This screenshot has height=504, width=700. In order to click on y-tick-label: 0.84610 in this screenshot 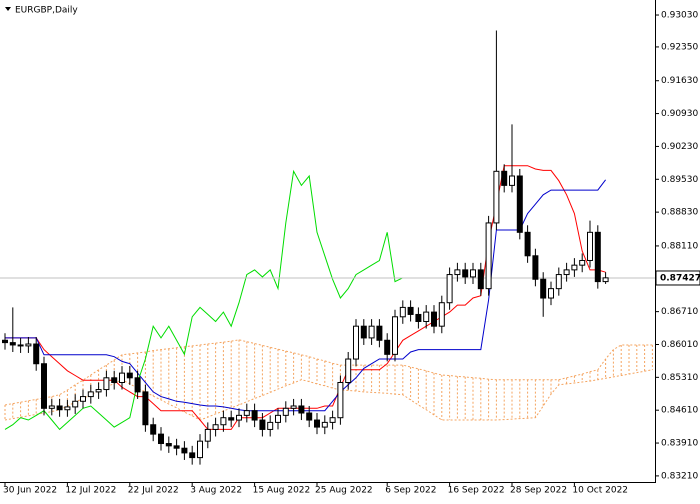, I will do `click(679, 411)`.